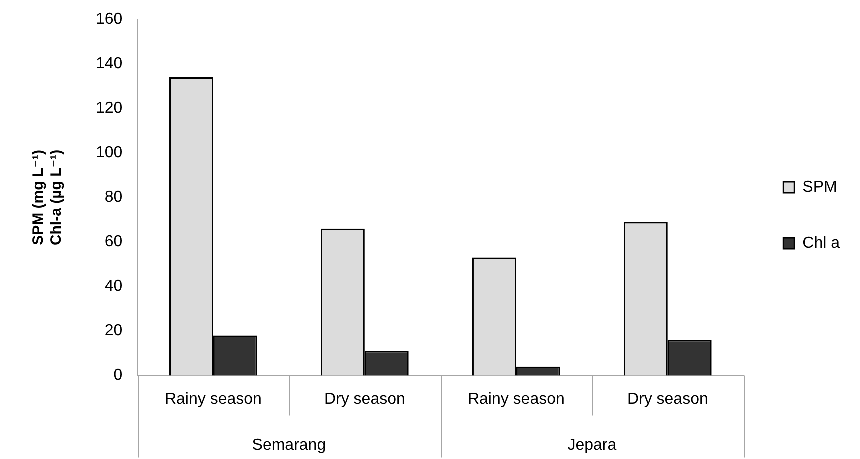  Describe the element at coordinates (821, 243) in the screenshot. I see `legend-label: Chl a` at that location.